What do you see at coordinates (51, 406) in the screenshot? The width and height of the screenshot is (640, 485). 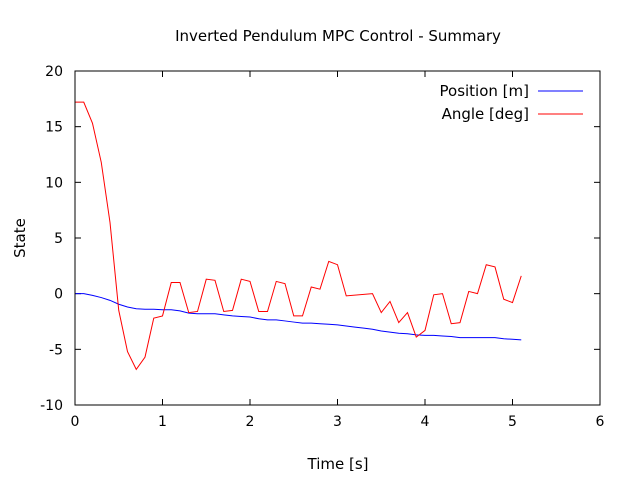 I see `y-tick-label: -10` at bounding box center [51, 406].